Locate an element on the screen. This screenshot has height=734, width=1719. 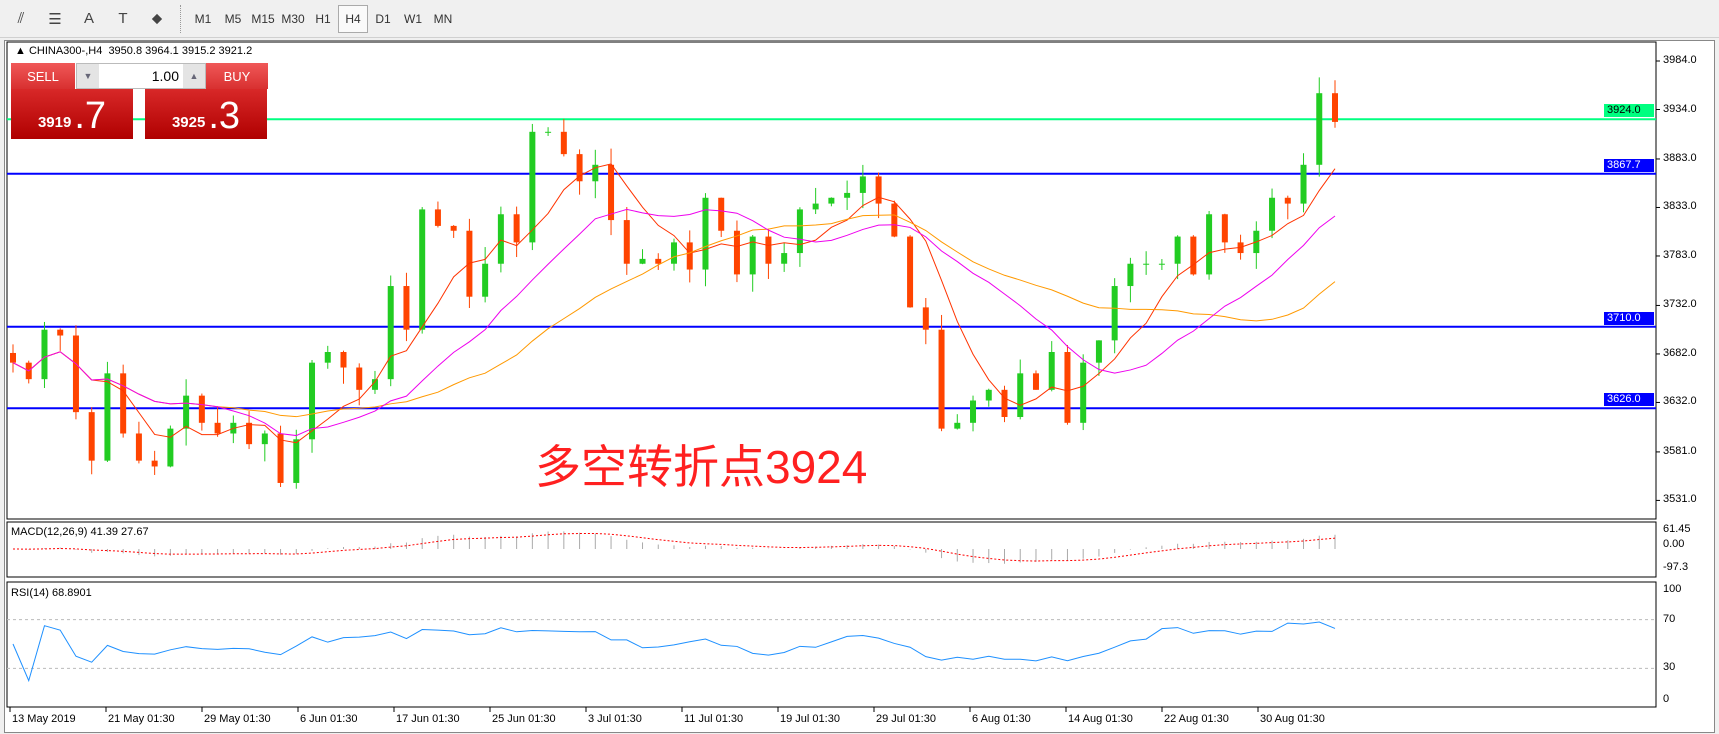
macd-panel-frame is located at coordinates (831, 549).